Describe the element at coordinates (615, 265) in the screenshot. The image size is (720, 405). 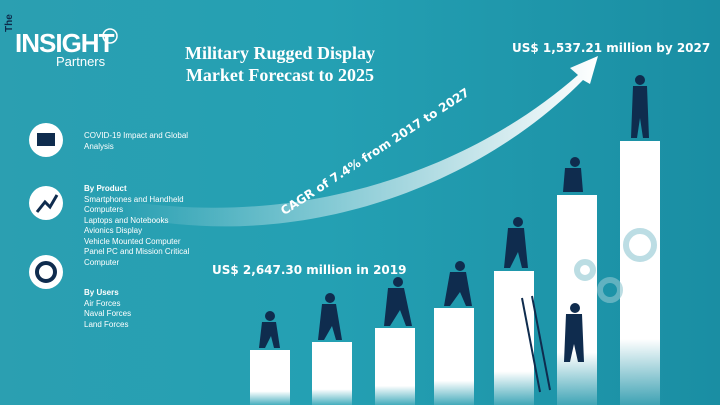
I see `gears` at that location.